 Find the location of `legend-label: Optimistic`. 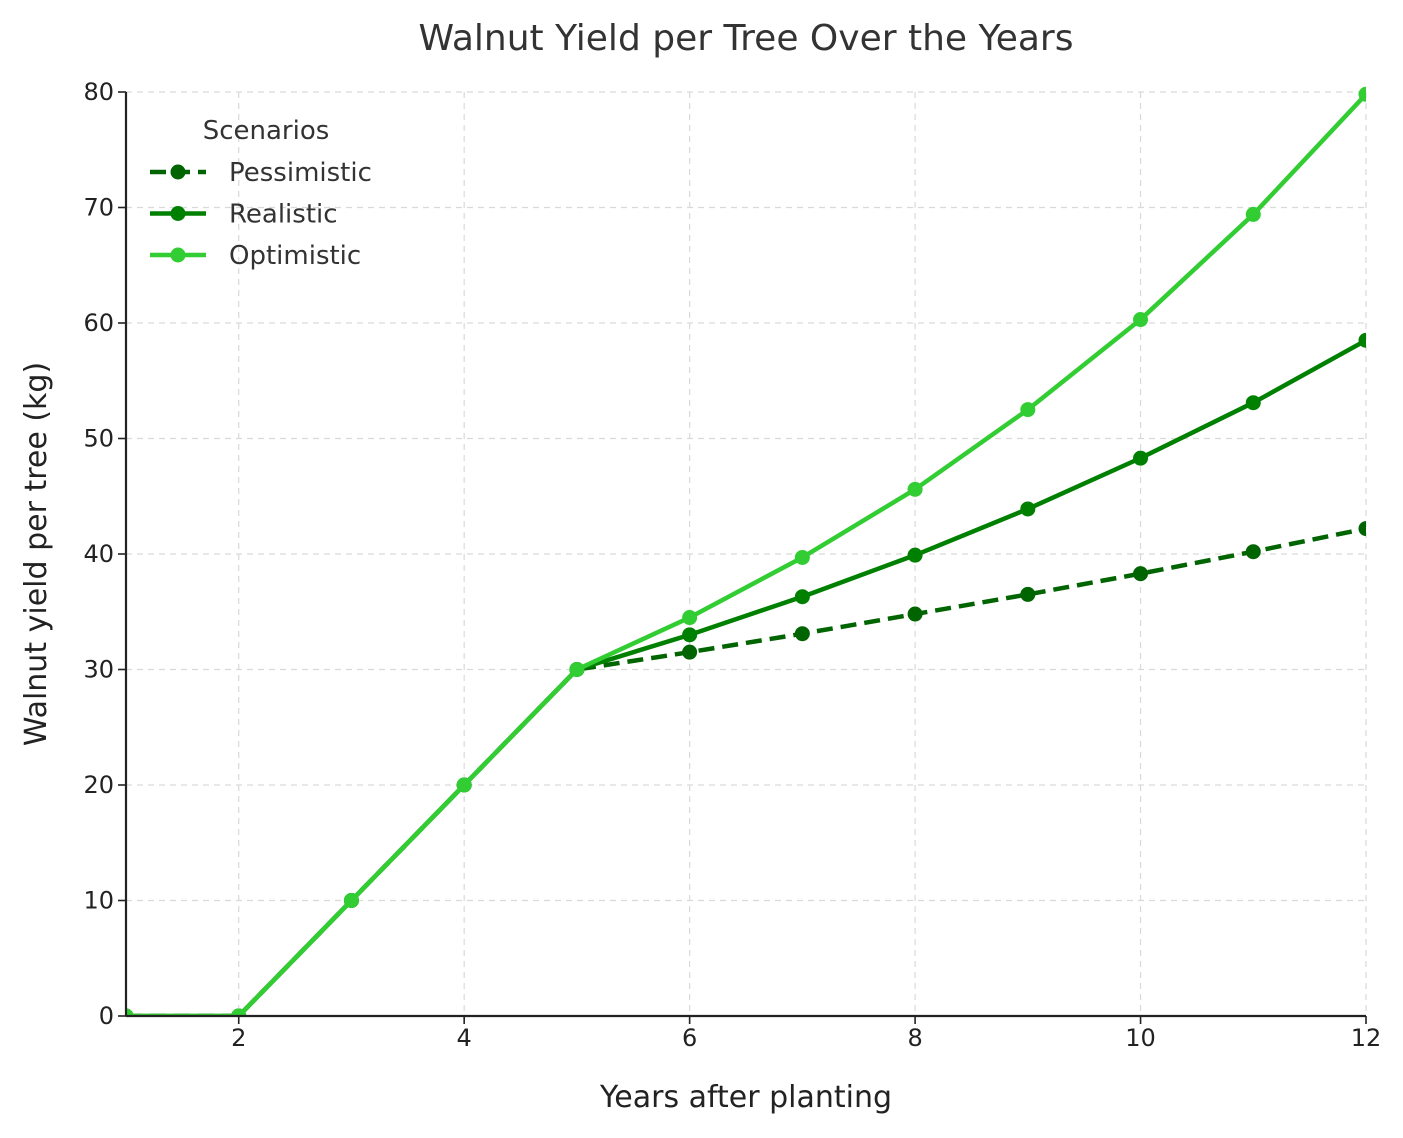

legend-label: Optimistic is located at coordinates (295, 256).